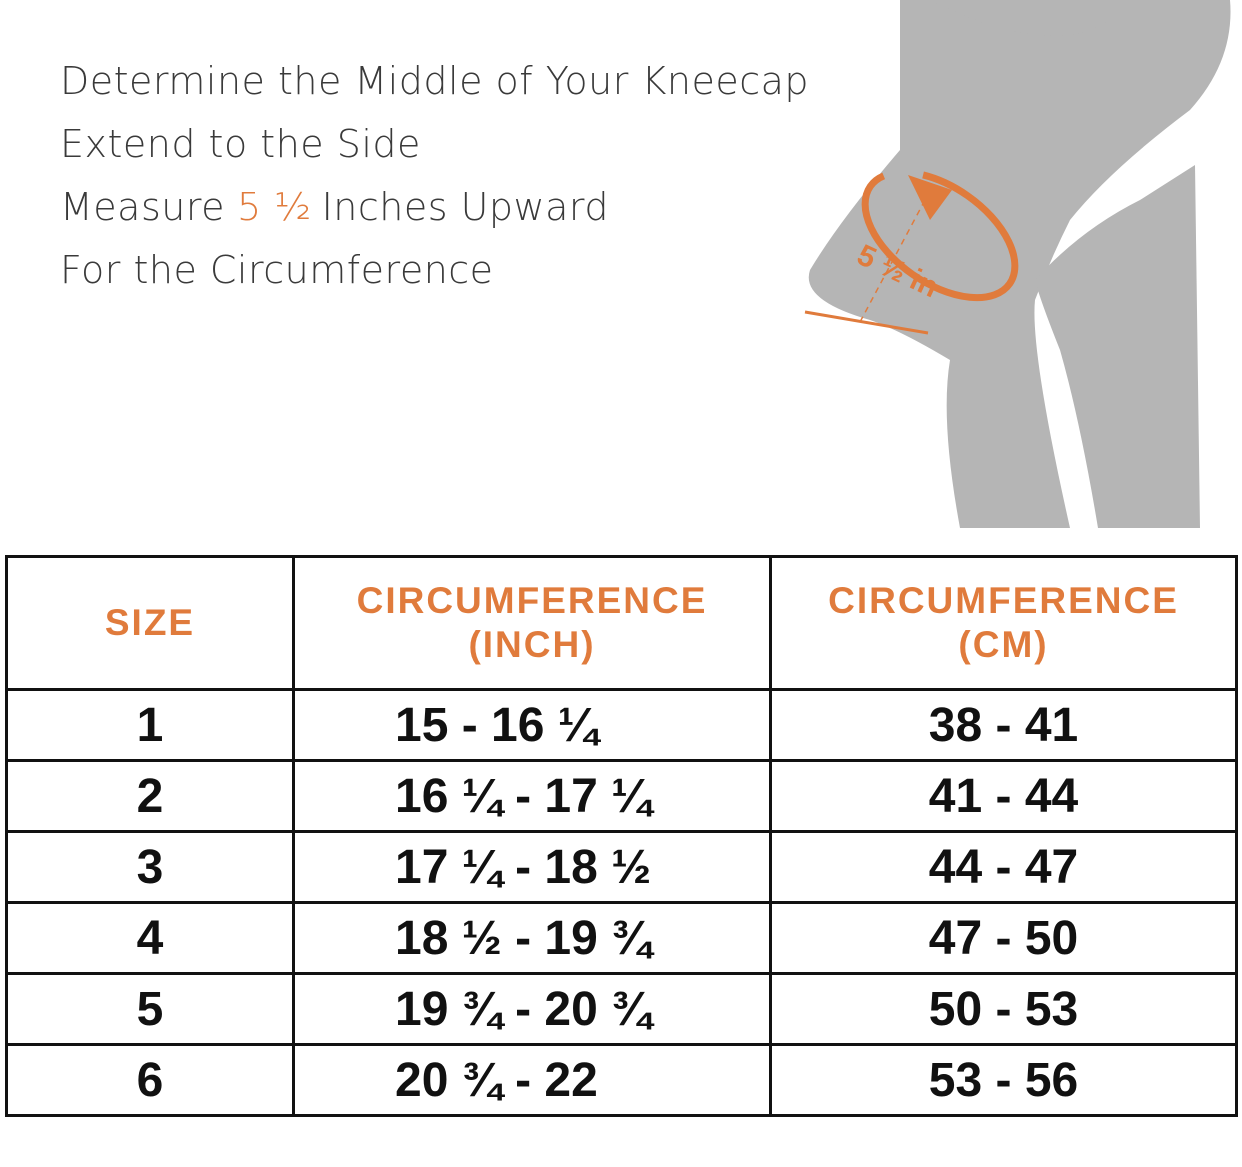 The height and width of the screenshot is (1167, 1242). What do you see at coordinates (1003, 1080) in the screenshot?
I see `table-cell: 53 - 56` at bounding box center [1003, 1080].